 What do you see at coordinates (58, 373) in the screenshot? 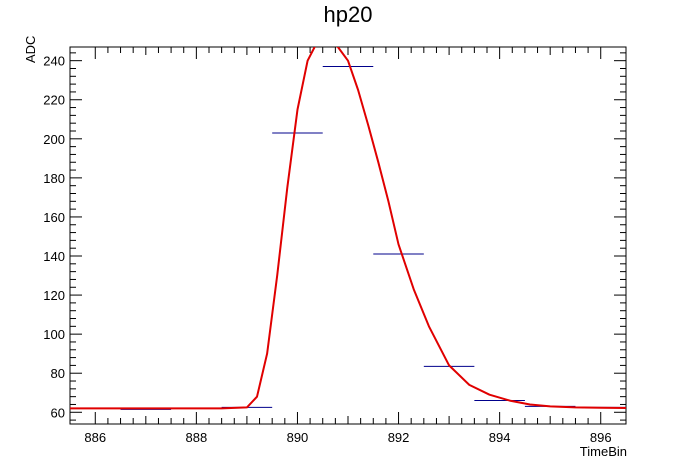
I see `y-tick-label: 80` at bounding box center [58, 373].